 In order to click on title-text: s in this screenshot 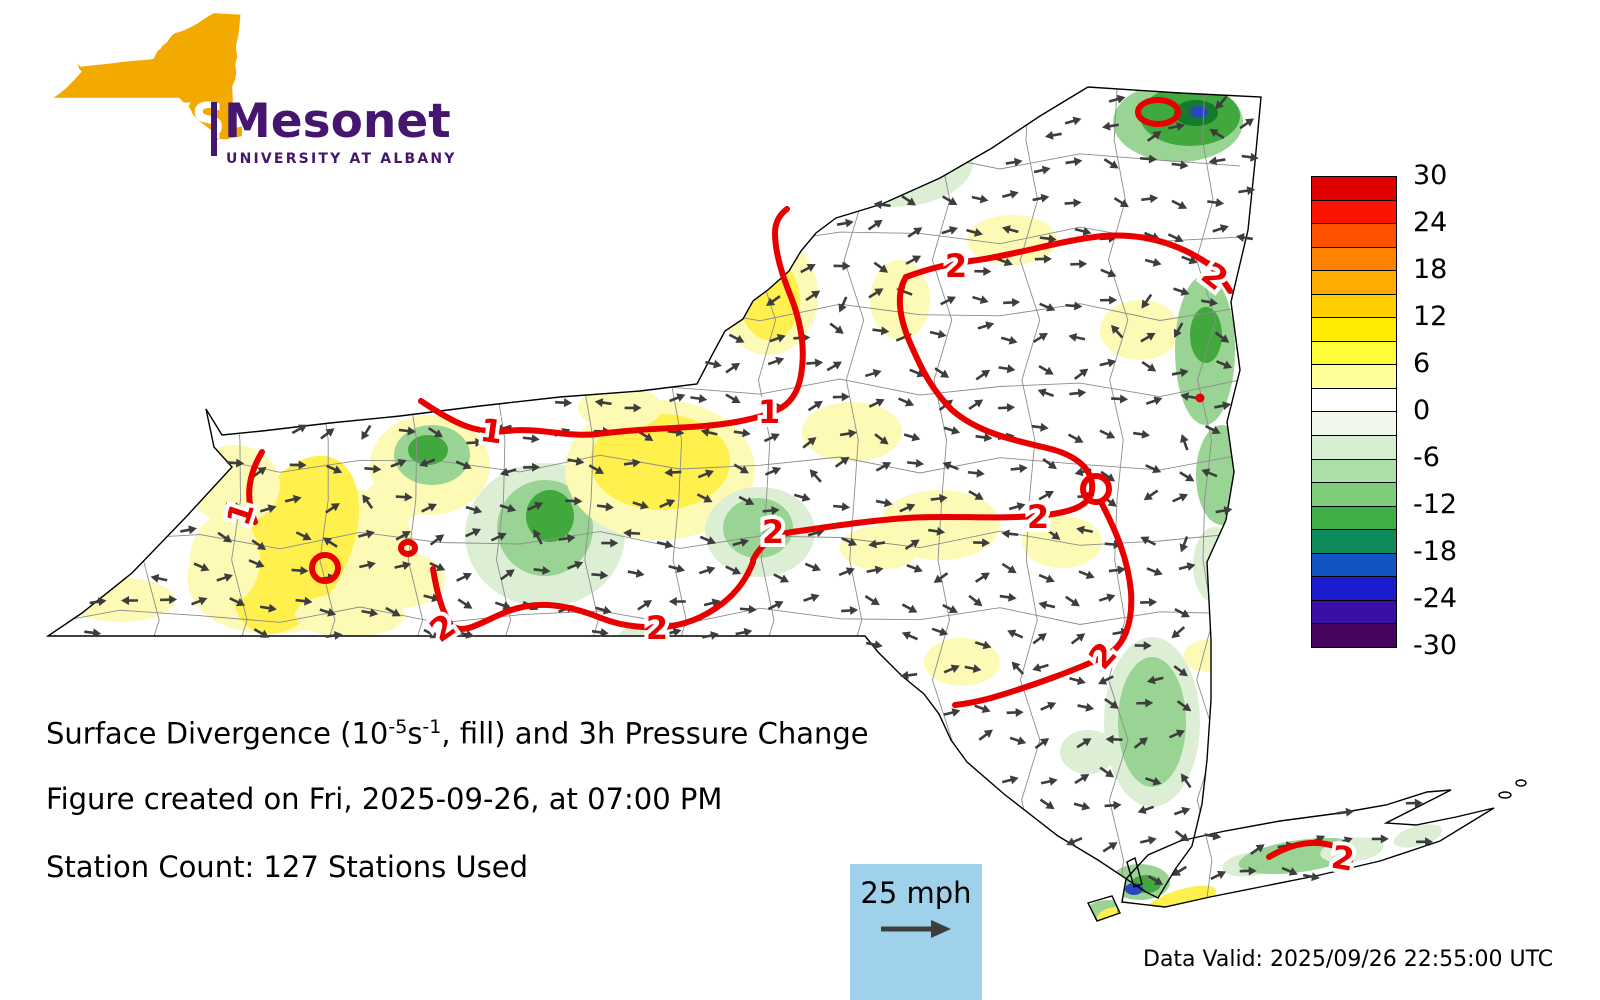, I will do `click(415, 733)`.